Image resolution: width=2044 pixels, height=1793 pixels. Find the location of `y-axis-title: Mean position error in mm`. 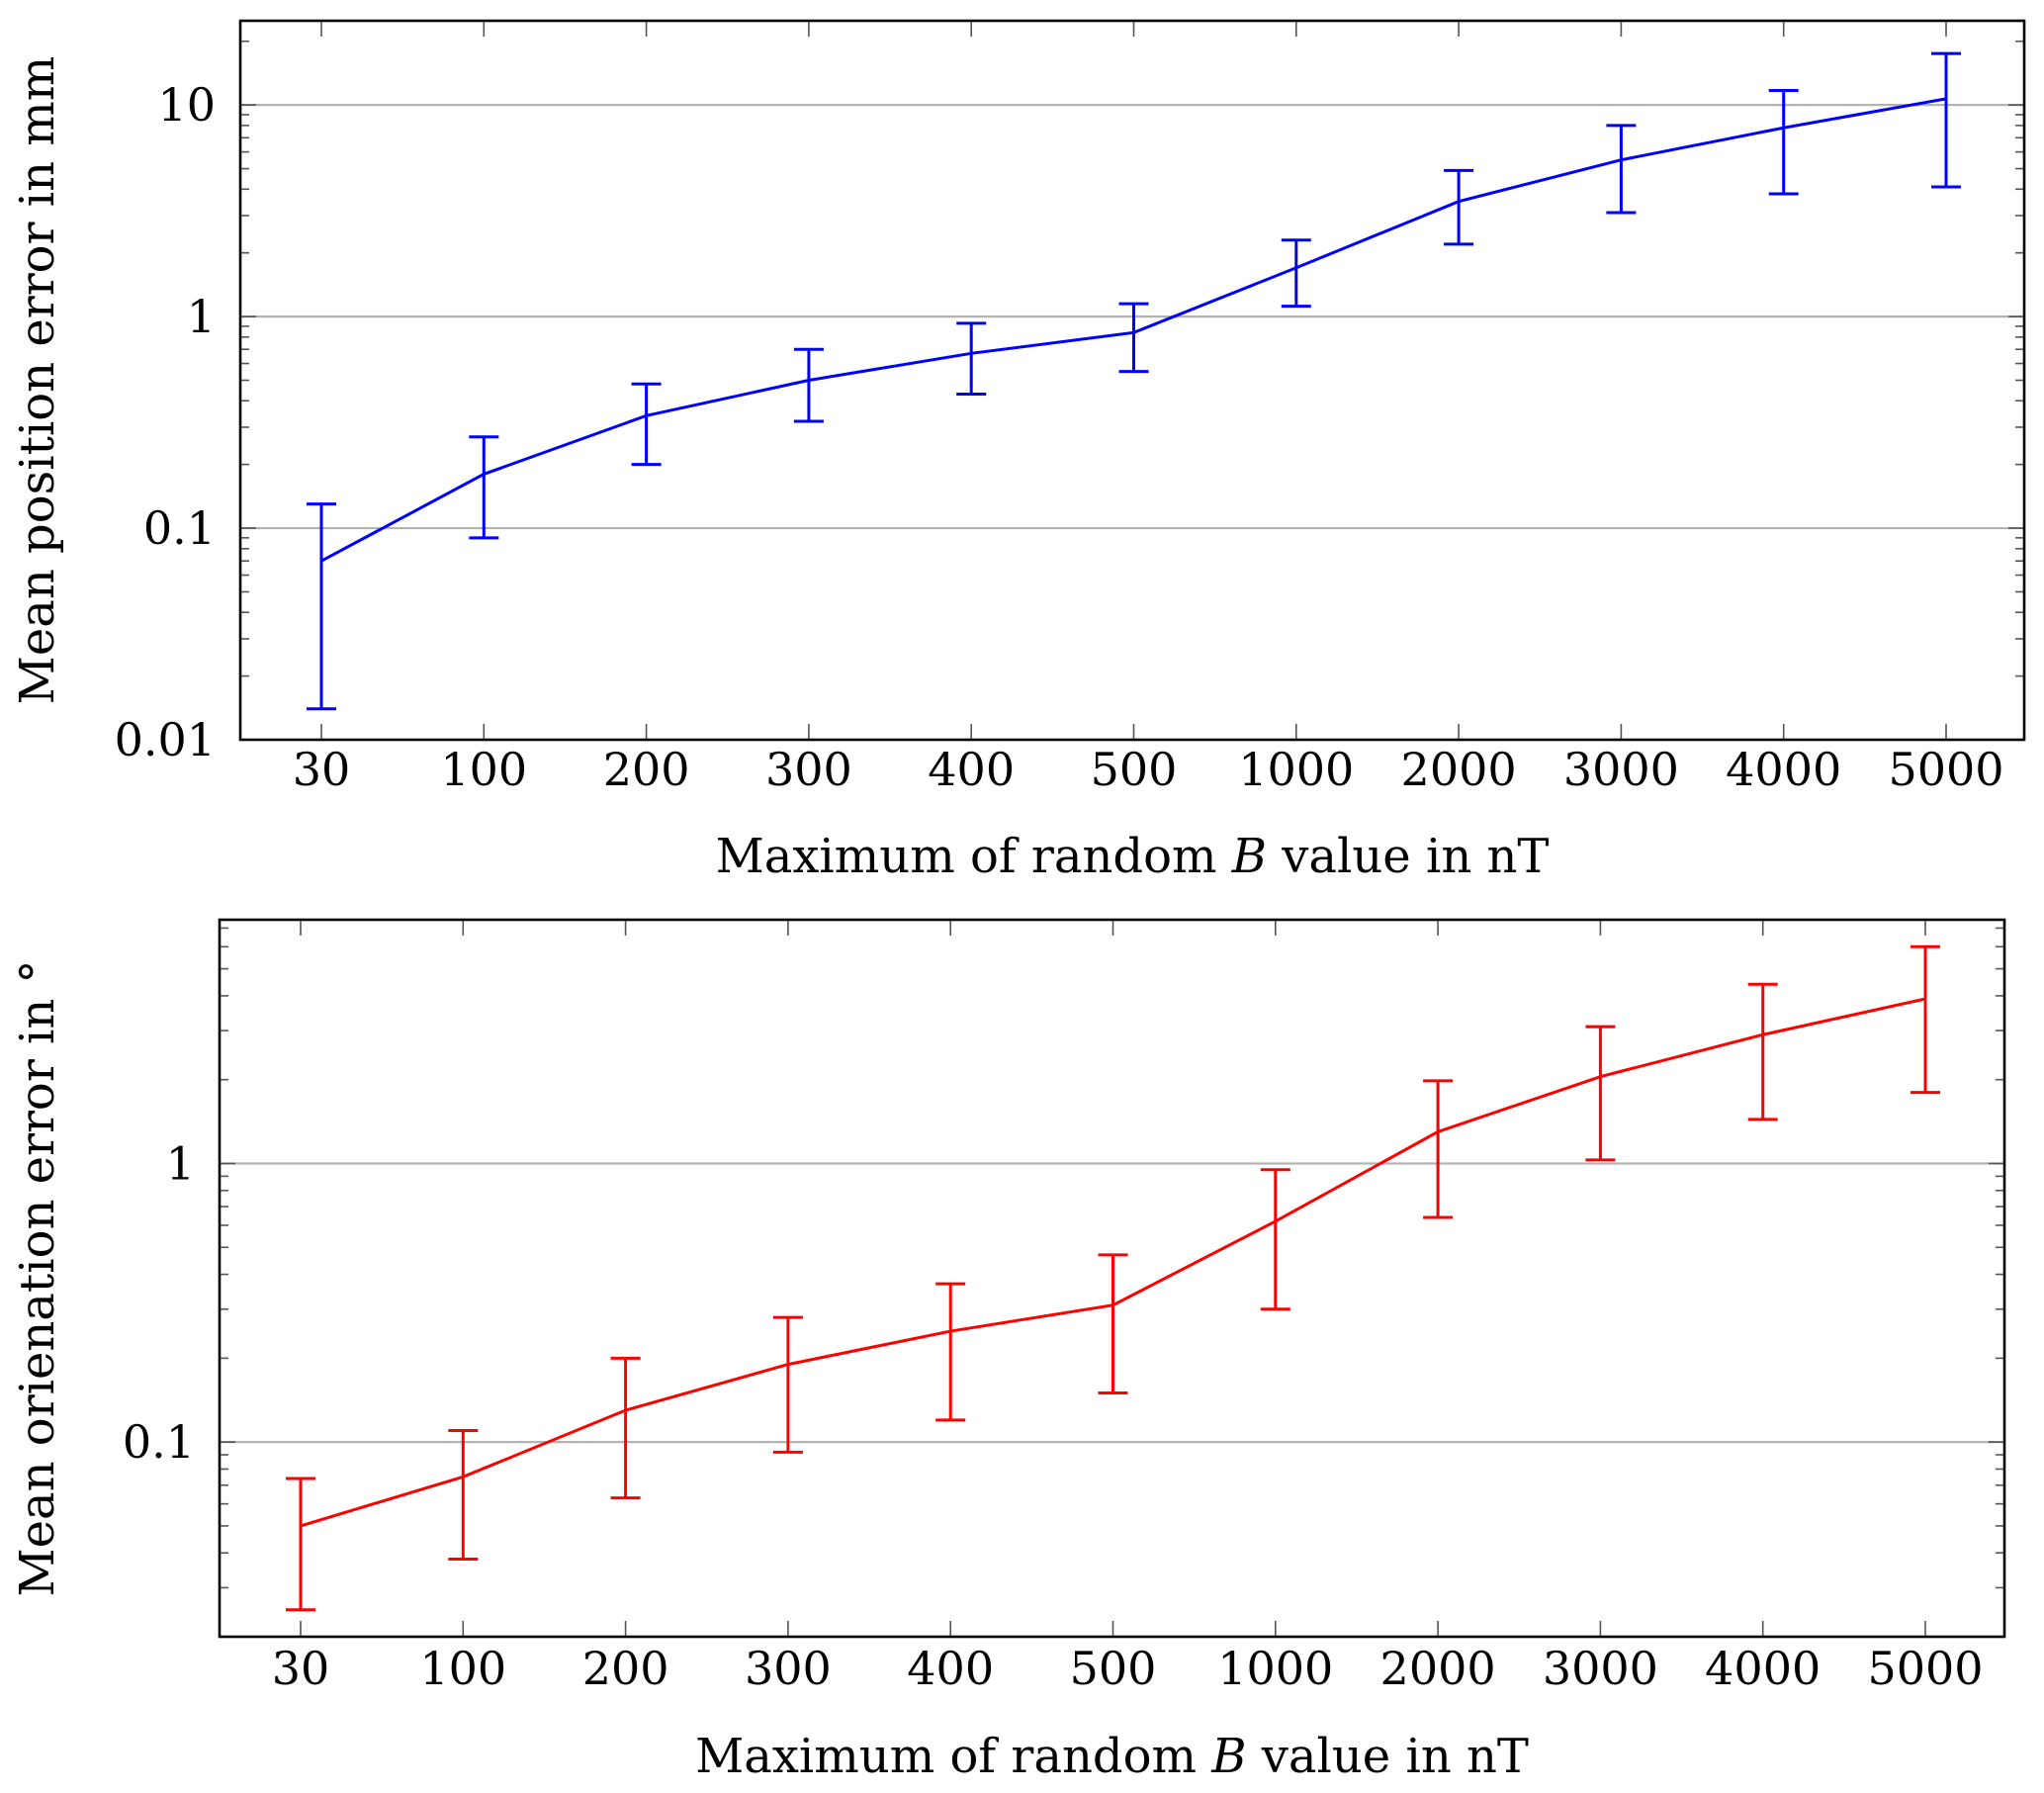

y-axis-title: Mean position error in mm is located at coordinates (37, 380).